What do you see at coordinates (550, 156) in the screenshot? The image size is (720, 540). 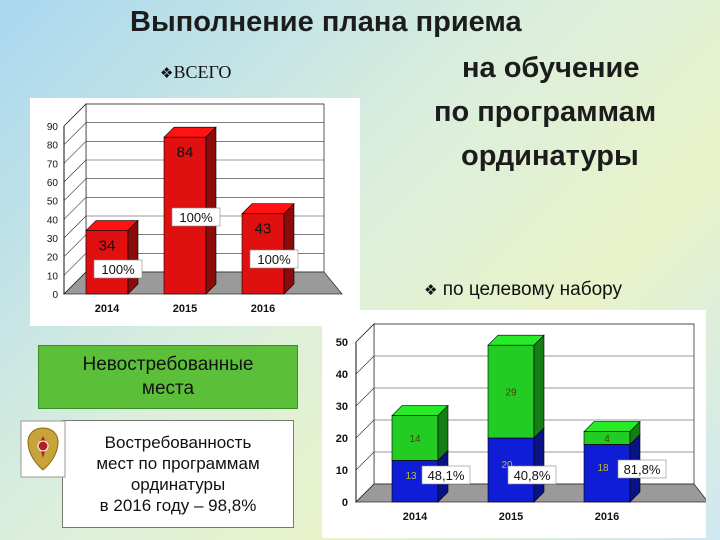 I see `title-line-4: ординатуры` at bounding box center [550, 156].